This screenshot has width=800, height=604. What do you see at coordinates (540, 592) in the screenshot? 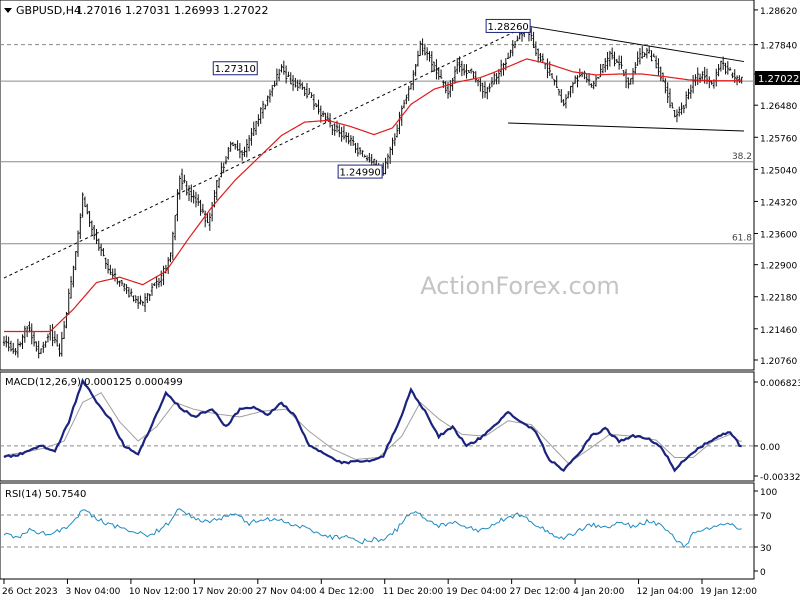
I see `time-axis-label: 27 Dec 12:00` at bounding box center [540, 592].